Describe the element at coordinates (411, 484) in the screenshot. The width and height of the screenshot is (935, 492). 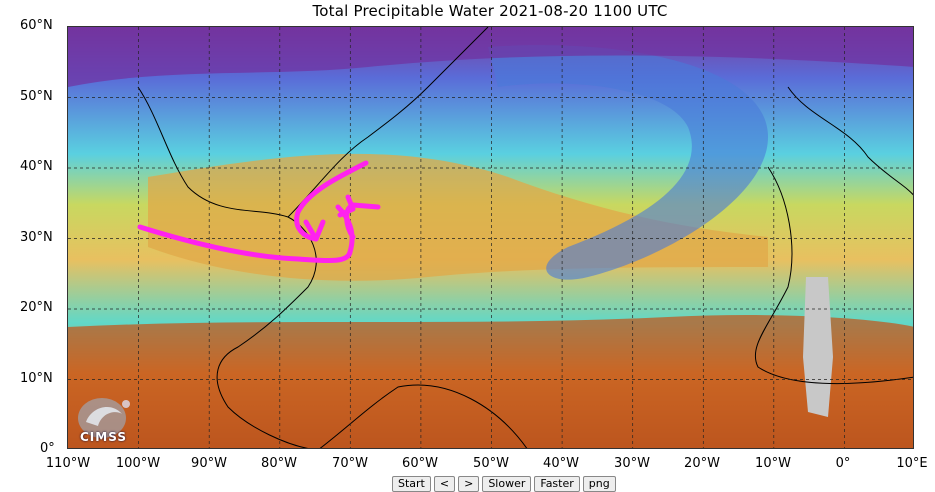
I see `start-button: Start` at that location.